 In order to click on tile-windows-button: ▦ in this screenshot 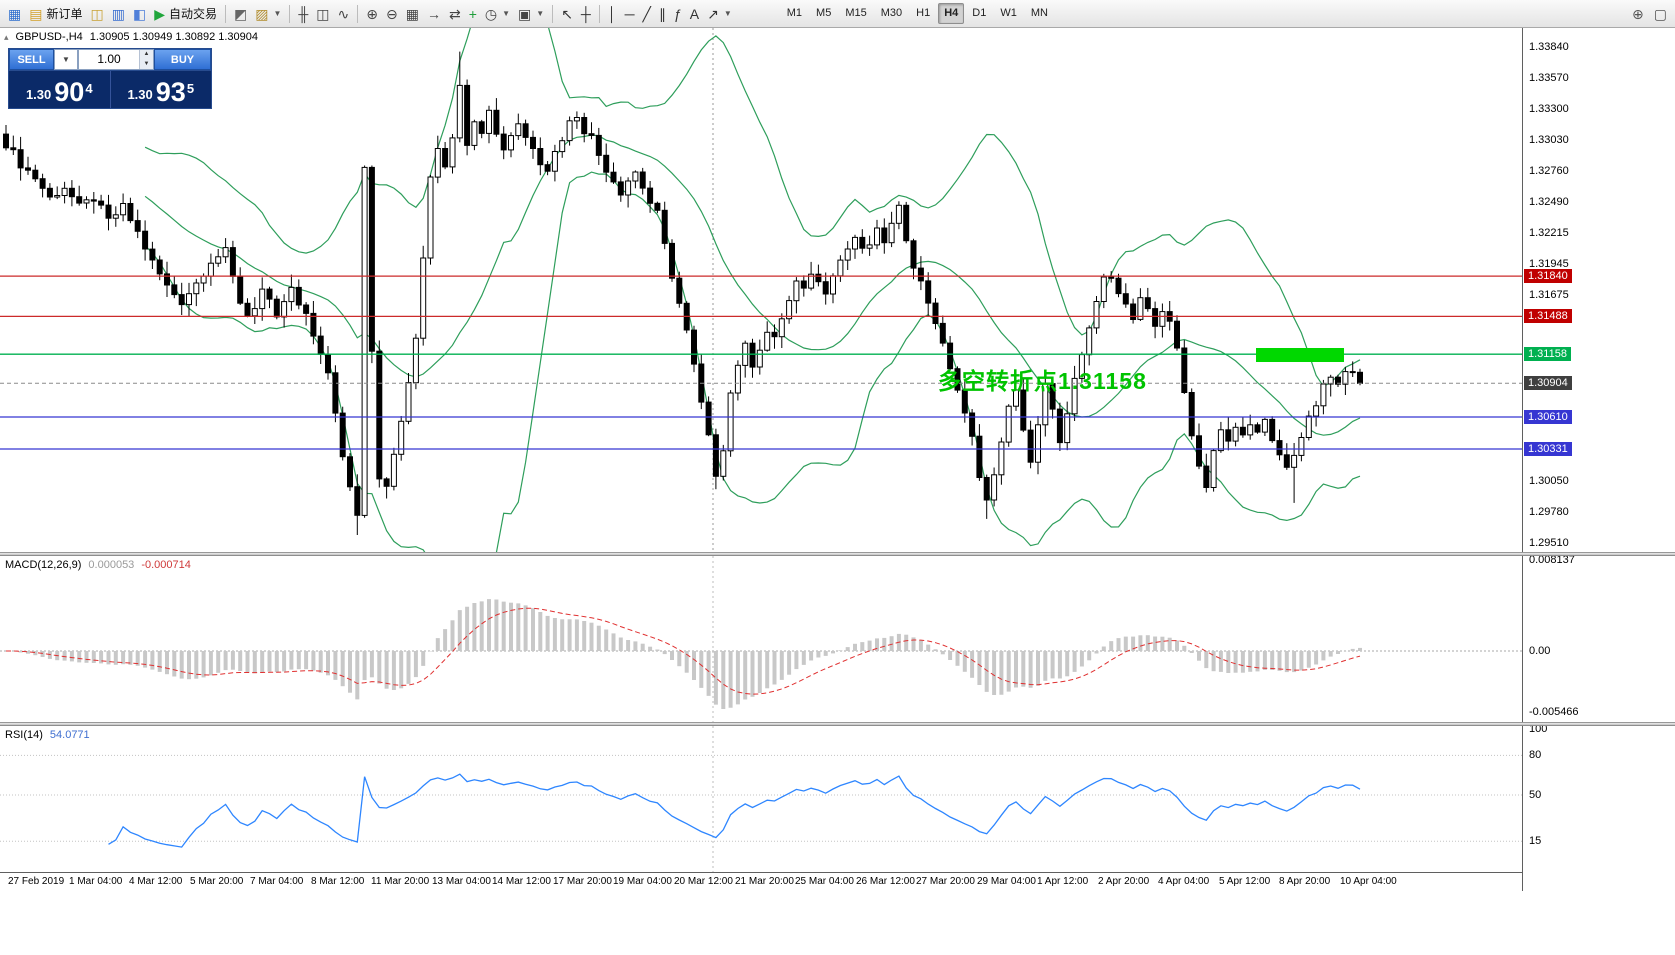, I will do `click(412, 14)`.